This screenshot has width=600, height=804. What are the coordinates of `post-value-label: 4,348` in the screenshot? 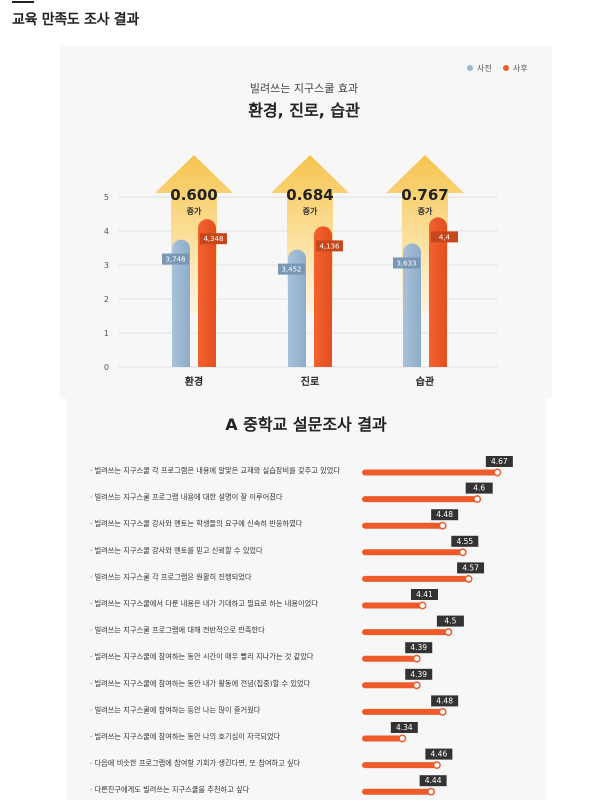 It's located at (213, 239).